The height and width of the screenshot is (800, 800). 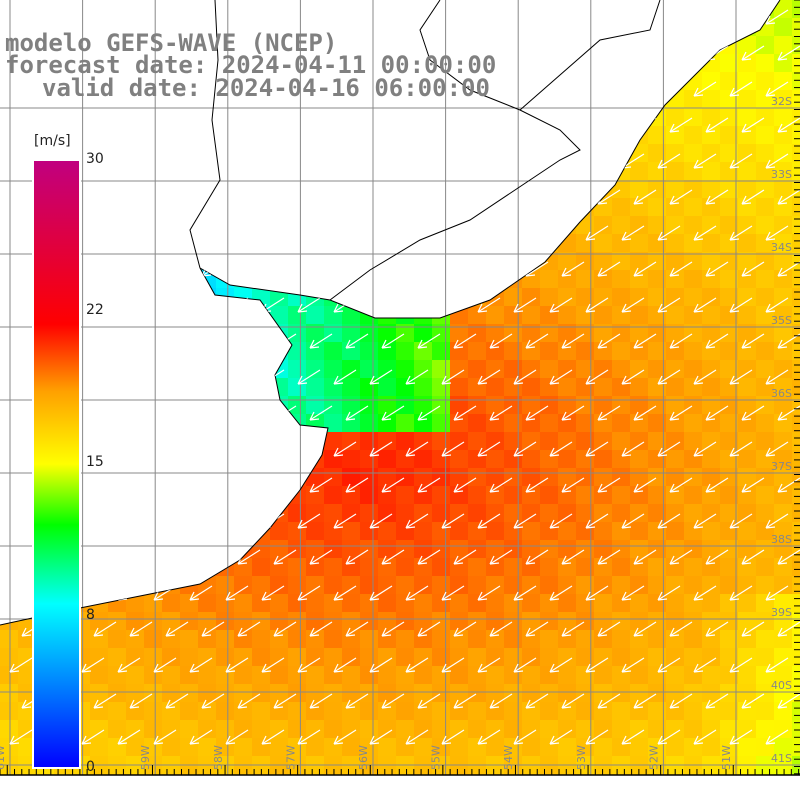 I want to click on latitude-label: 35S, so click(x=781, y=320).